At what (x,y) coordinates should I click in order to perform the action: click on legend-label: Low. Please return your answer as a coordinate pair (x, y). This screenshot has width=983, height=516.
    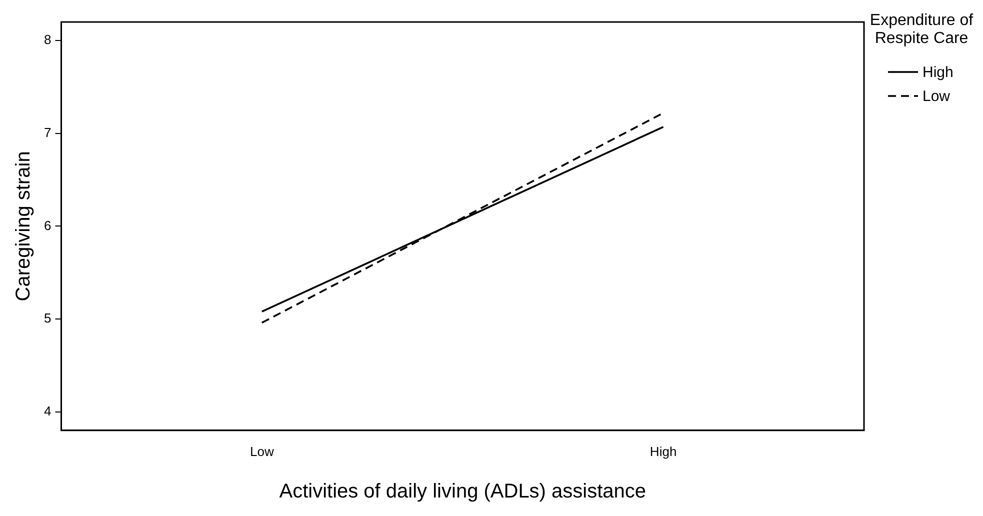
    Looking at the image, I should click on (937, 96).